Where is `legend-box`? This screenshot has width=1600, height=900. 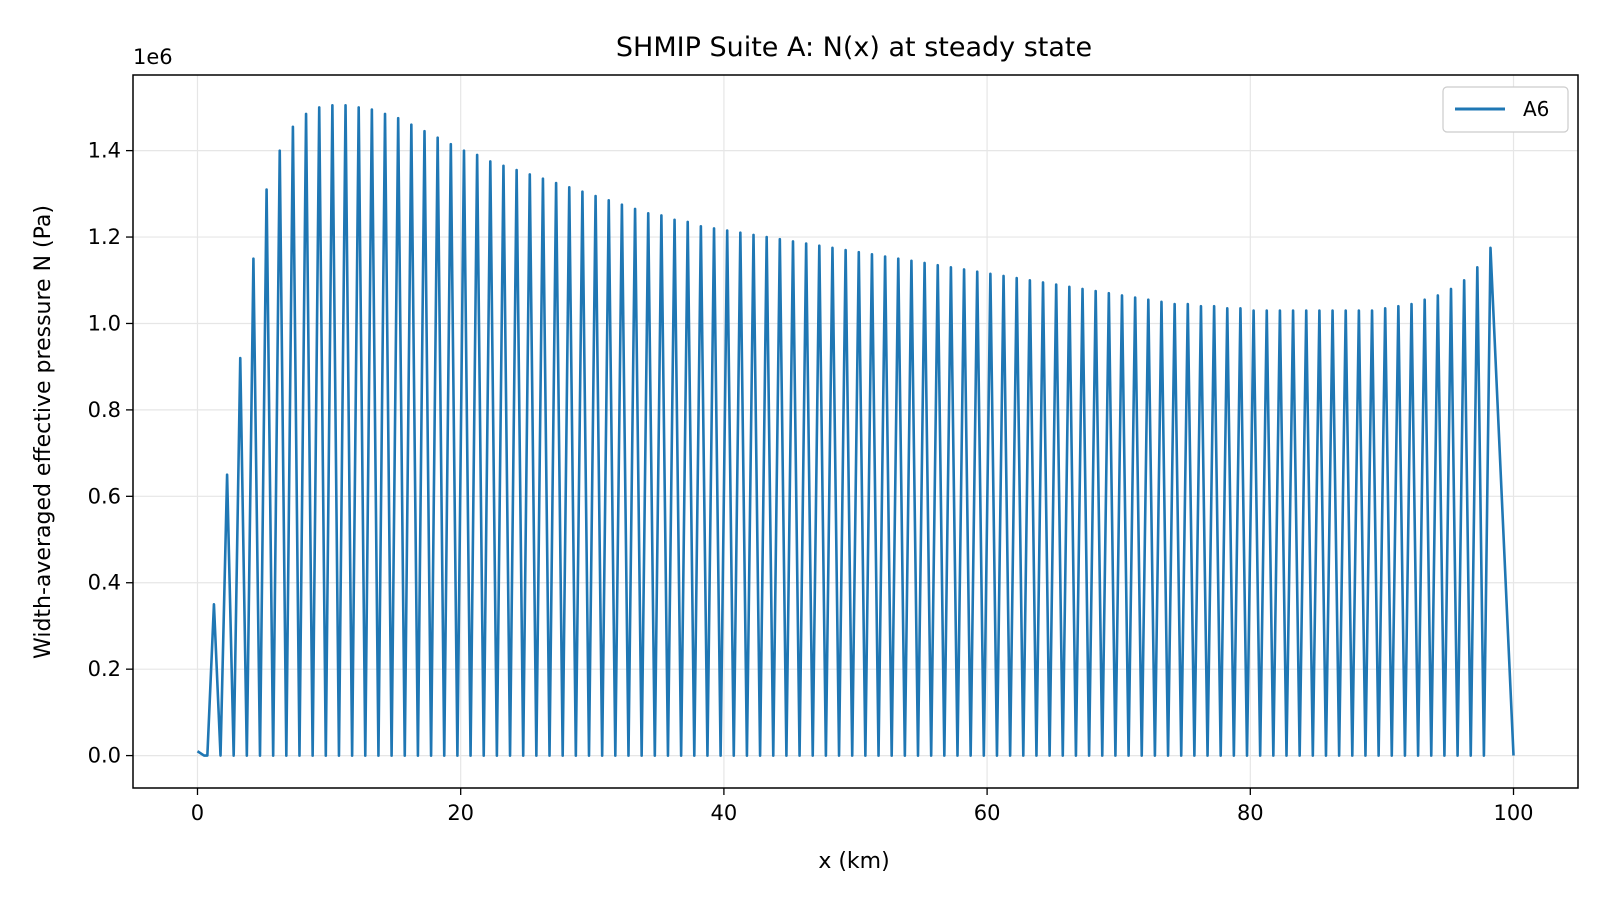
legend-box is located at coordinates (1505, 109).